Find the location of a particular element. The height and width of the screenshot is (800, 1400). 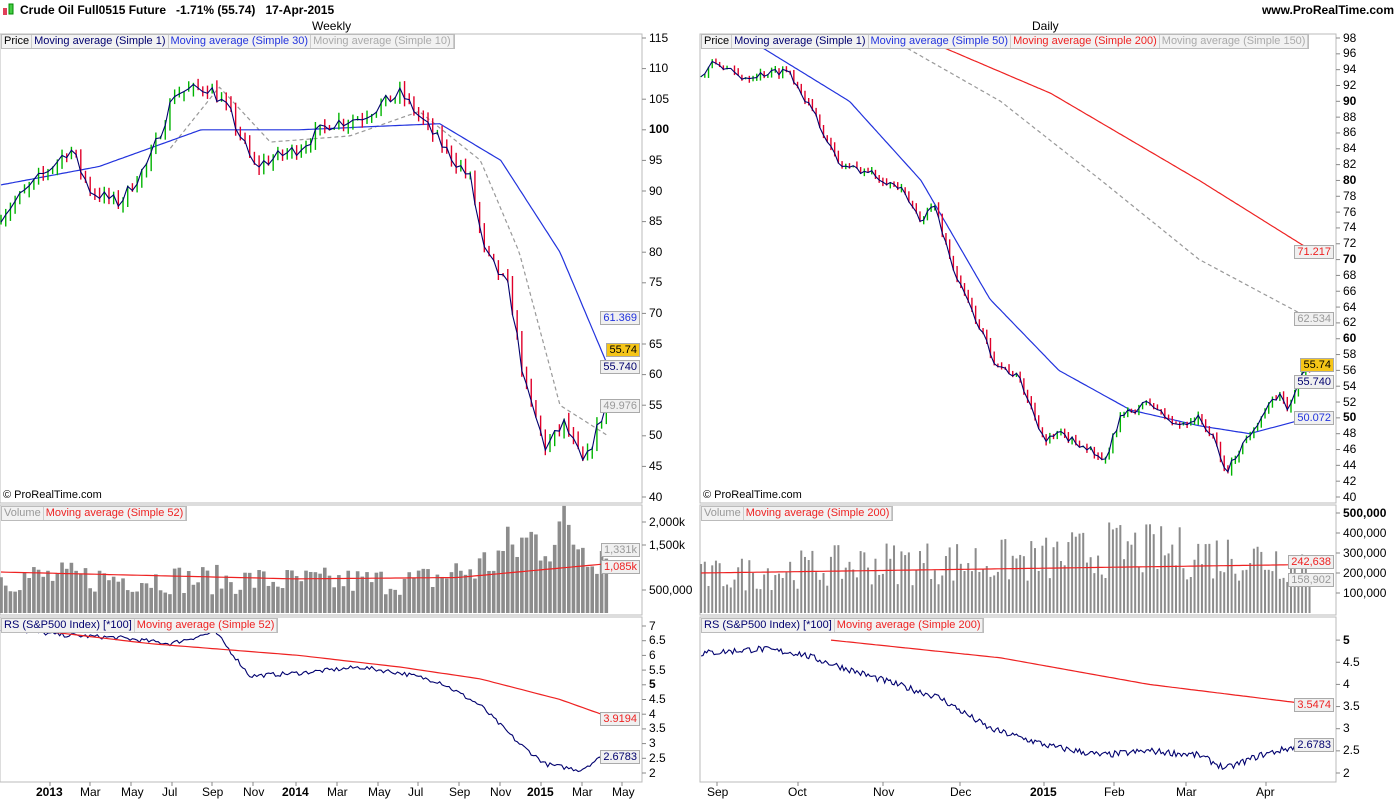

rs-line is located at coordinates (303, 700).